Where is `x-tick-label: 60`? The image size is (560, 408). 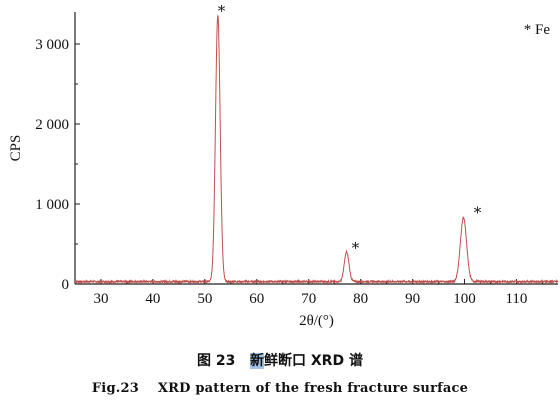
x-tick-label: 60 is located at coordinates (256, 299).